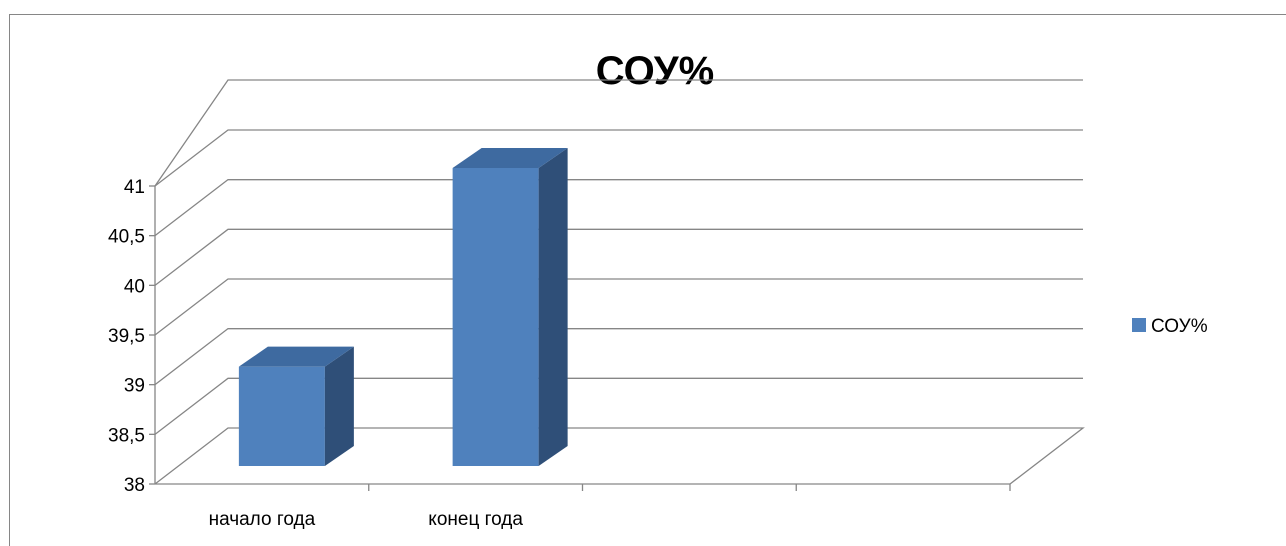 The image size is (1286, 546). I want to click on x-tick-label: конец года, so click(475, 519).